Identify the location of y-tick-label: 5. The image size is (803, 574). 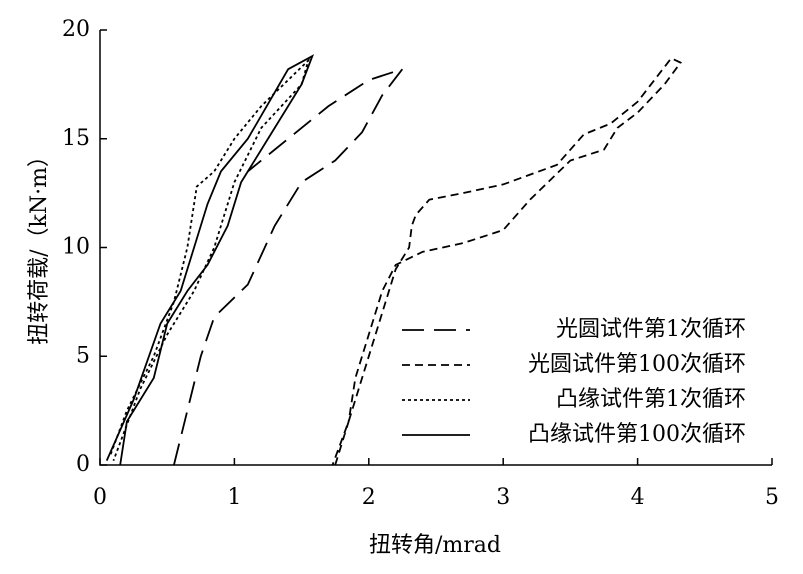
(83, 355).